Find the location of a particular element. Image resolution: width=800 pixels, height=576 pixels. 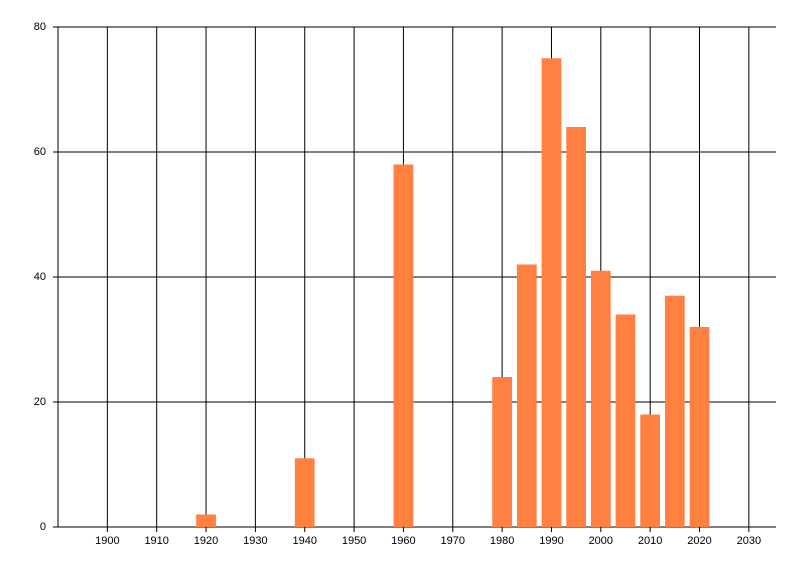

y-tick-label: 40 is located at coordinates (40, 277).